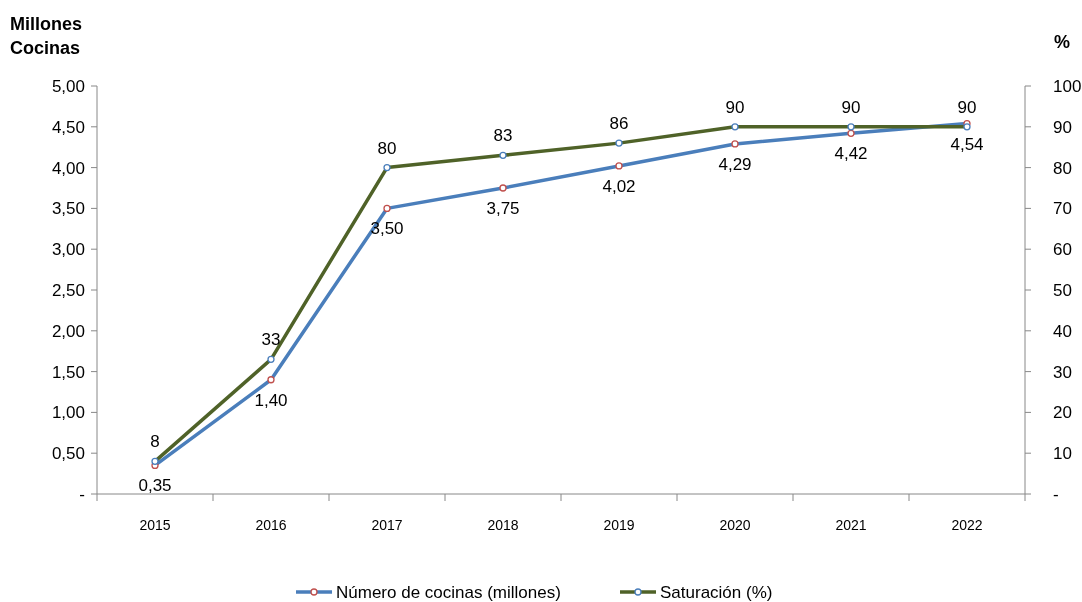 The image size is (1082, 602). I want to click on data-label: 1,40, so click(271, 400).